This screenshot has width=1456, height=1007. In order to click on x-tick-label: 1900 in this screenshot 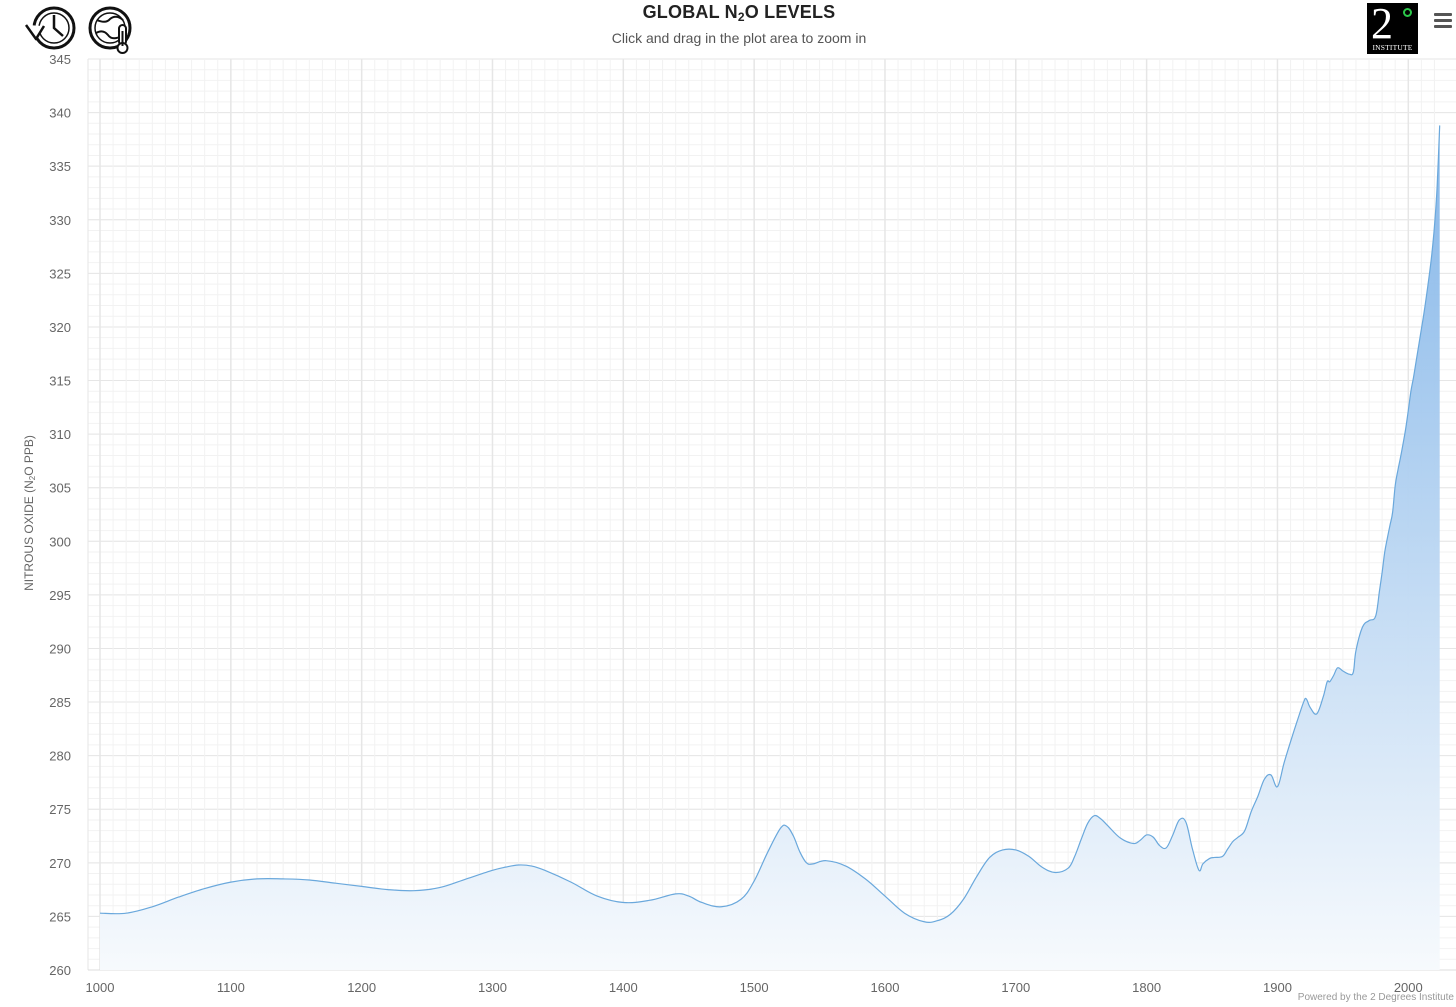, I will do `click(1277, 987)`.